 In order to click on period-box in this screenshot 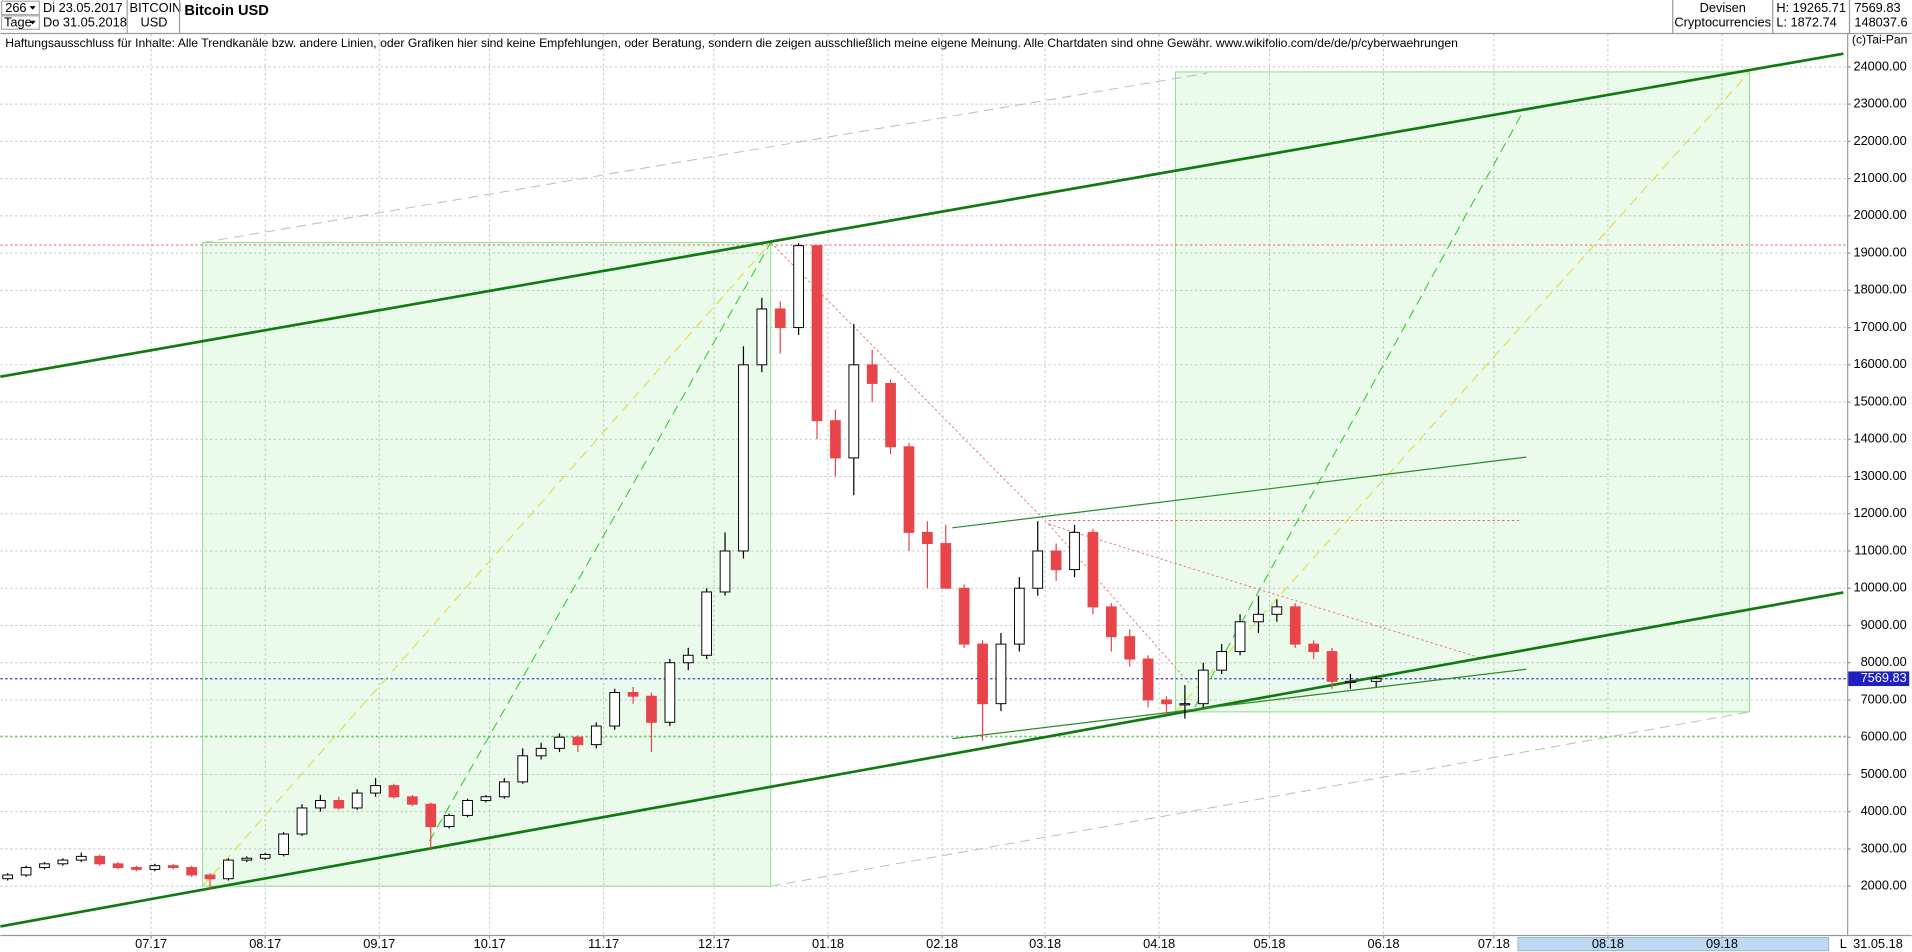, I will do `click(20, 22)`.